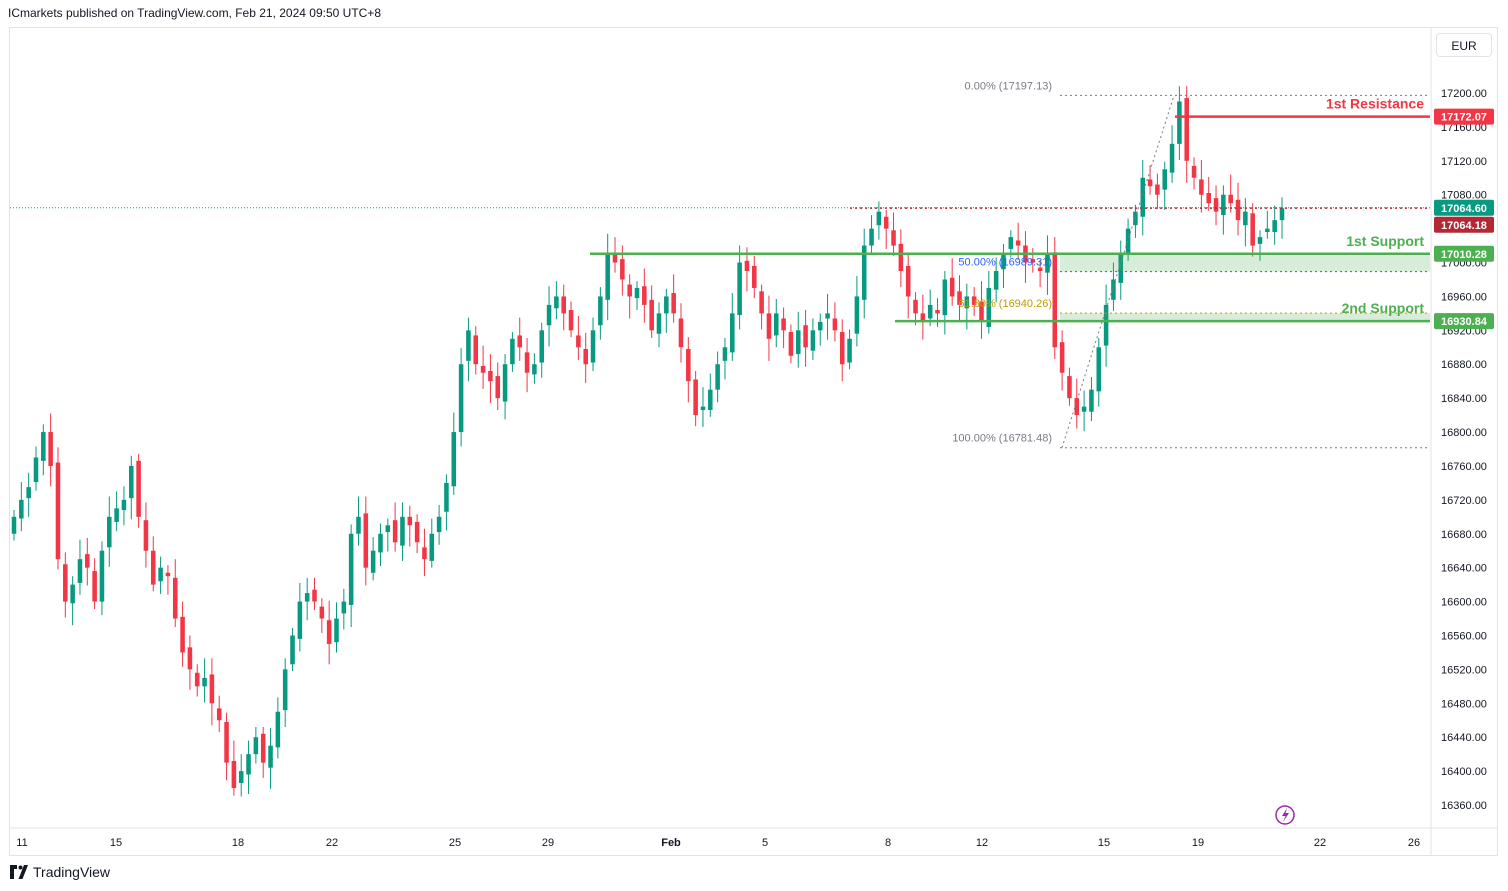 The height and width of the screenshot is (891, 1508). Describe the element at coordinates (548, 843) in the screenshot. I see `x-tick-label: 29` at that location.